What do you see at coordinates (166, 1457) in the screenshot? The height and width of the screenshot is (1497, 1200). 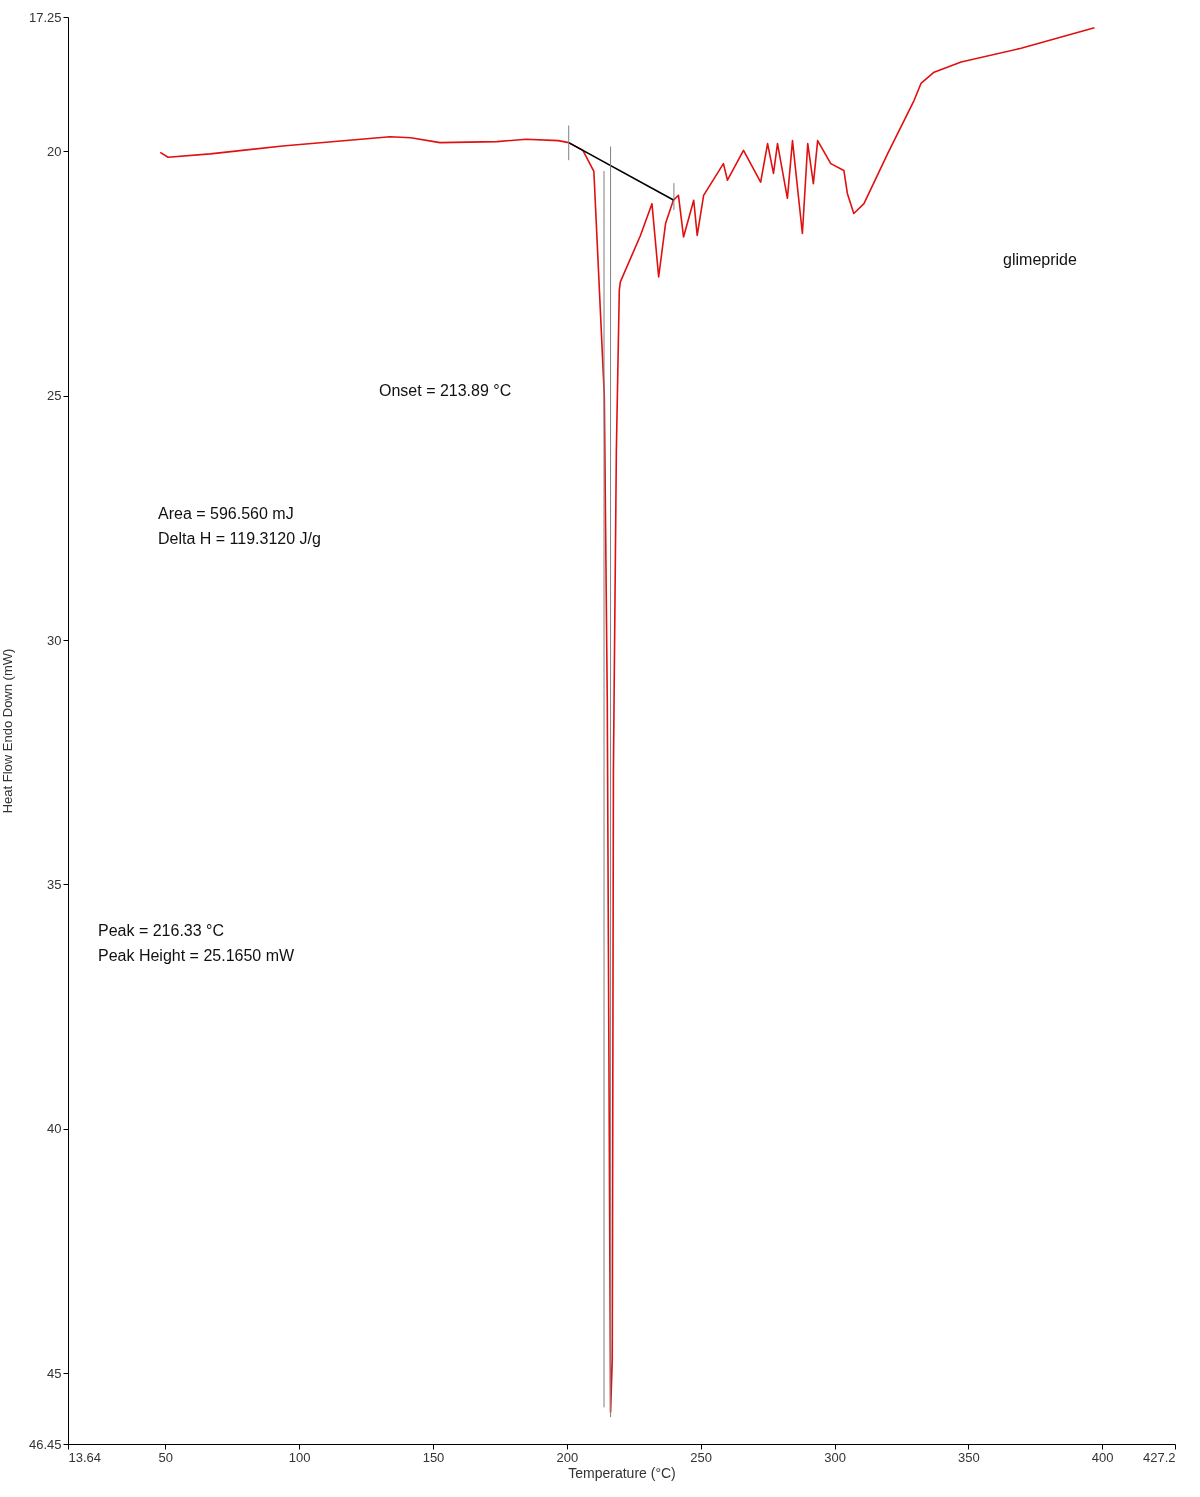 I see `x-tick-label: 50` at bounding box center [166, 1457].